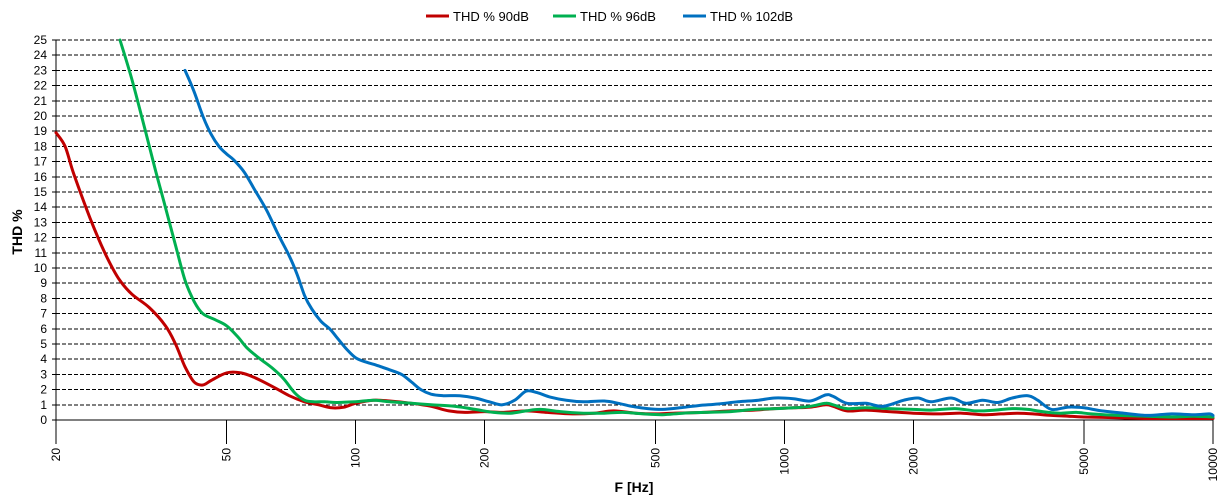 This screenshot has height=503, width=1223. Describe the element at coordinates (784, 461) in the screenshot. I see `x-tick-label: 1000` at that location.